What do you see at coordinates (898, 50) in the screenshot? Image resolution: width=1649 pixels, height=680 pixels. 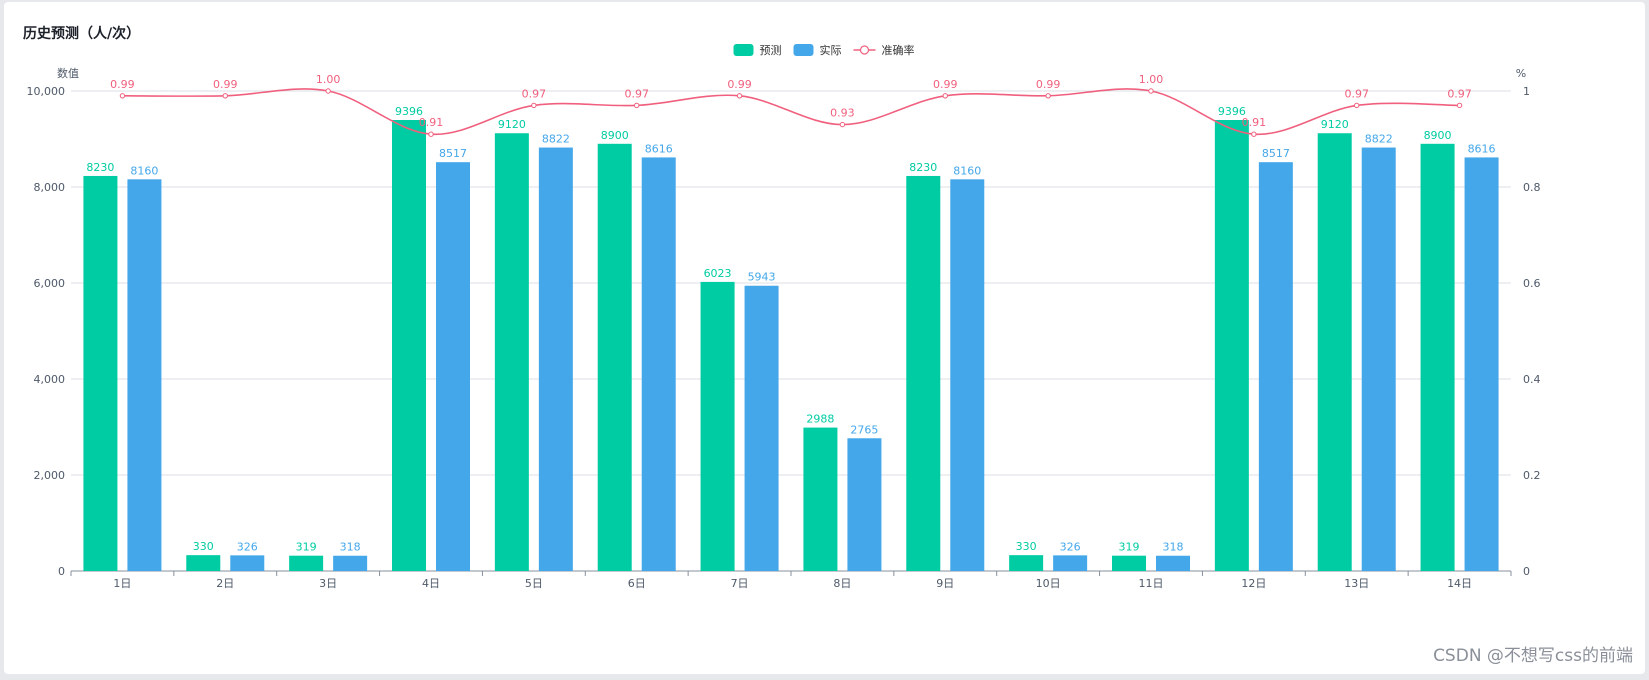 I see `legend-label: 准确率` at bounding box center [898, 50].